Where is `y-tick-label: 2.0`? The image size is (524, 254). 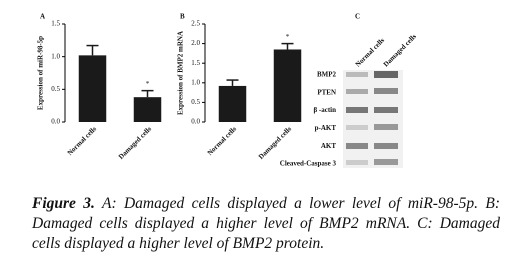
y-tick-label: 2.0 is located at coordinates (195, 43).